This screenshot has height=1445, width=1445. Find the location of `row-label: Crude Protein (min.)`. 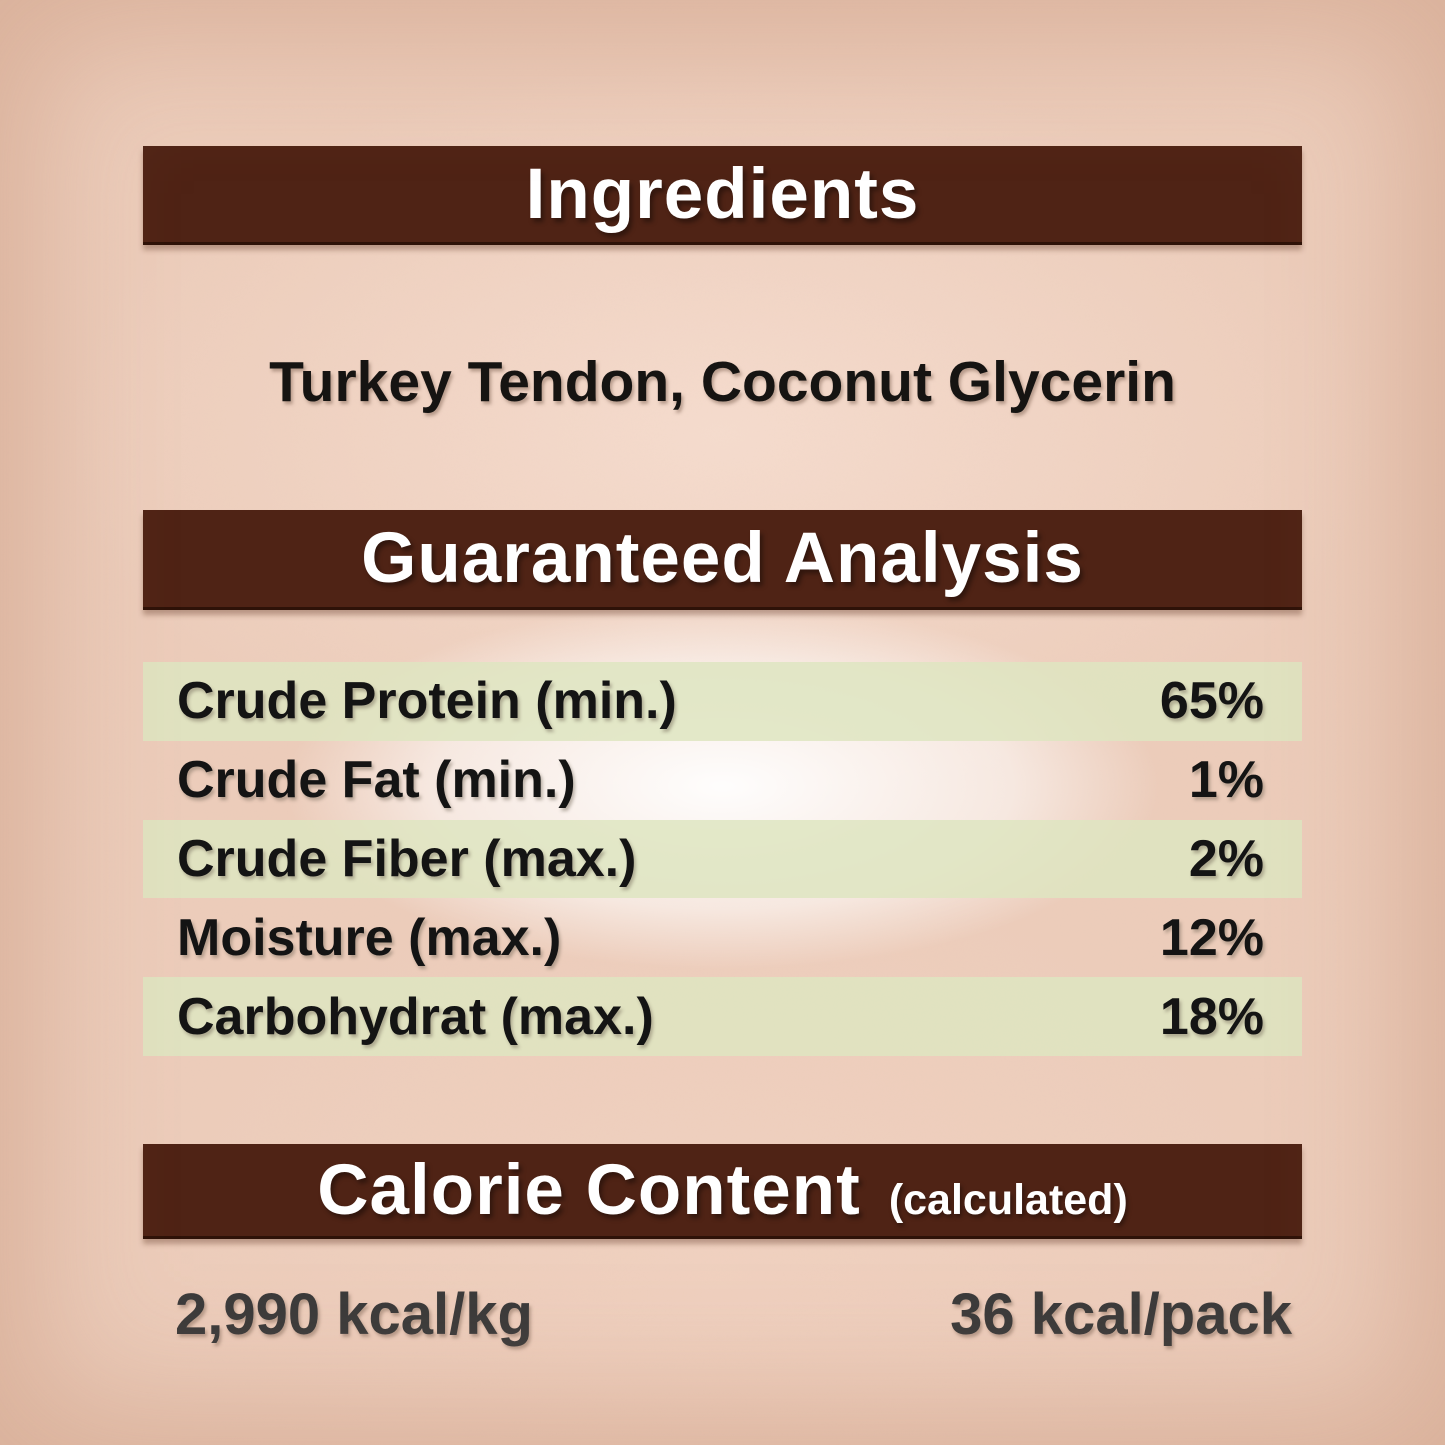

row-label: Crude Protein (min.) is located at coordinates (427, 701).